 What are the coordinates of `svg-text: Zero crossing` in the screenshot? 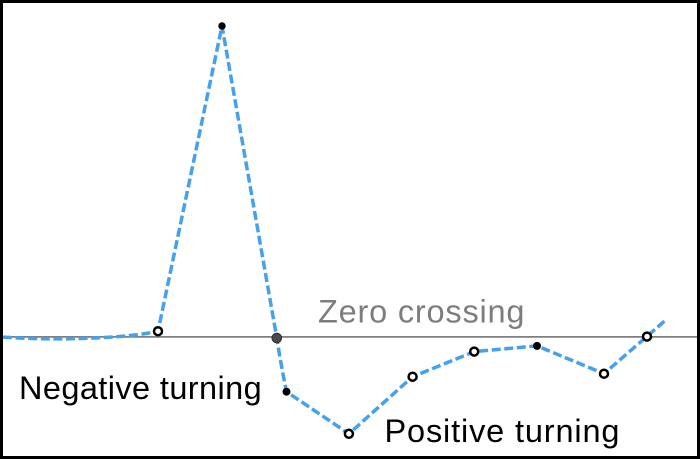 It's located at (421, 312).